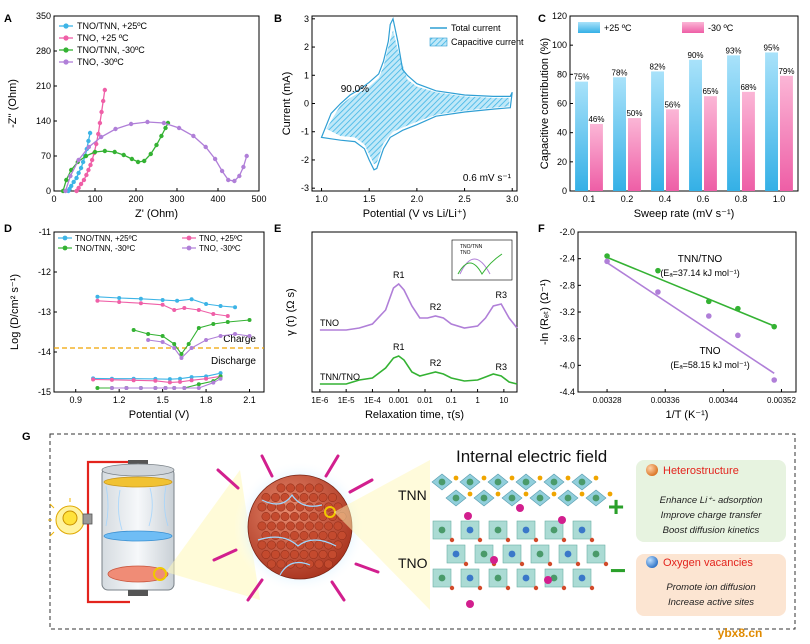 Image resolution: width=810 pixels, height=644 pixels. Describe the element at coordinates (476, 28) in the screenshot. I see `legend-label-total: Total current` at that location.